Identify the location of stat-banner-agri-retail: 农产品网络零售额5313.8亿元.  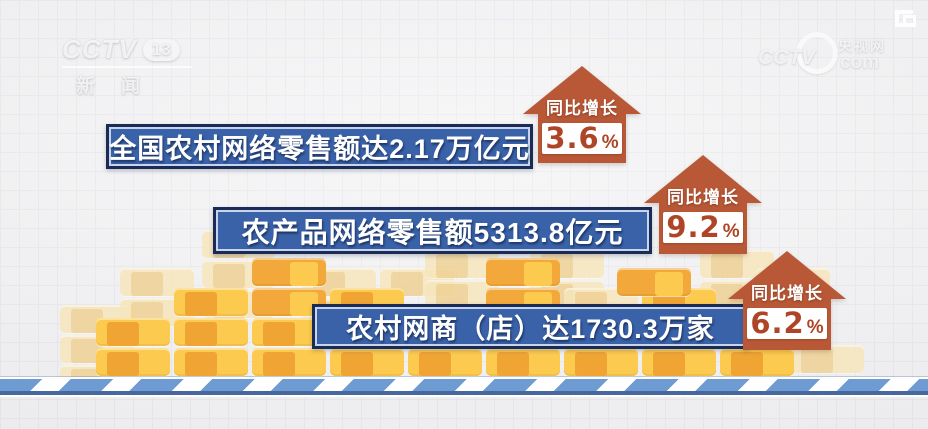
(432, 230).